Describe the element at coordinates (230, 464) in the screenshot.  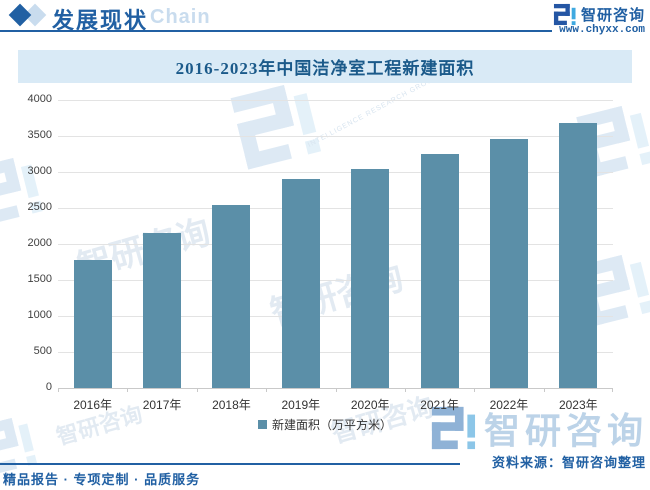
I see `footer-divider` at that location.